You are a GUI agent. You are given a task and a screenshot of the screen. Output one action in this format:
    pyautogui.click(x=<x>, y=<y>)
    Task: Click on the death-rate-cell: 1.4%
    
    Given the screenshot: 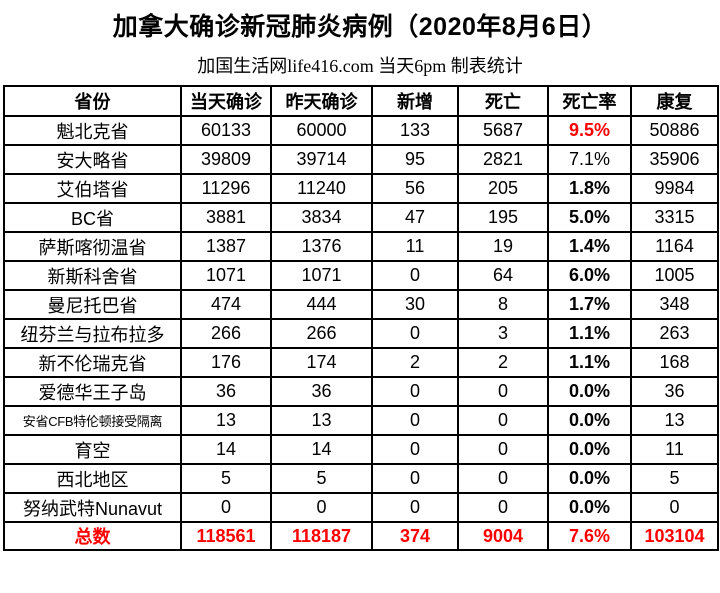 What is the action you would take?
    pyautogui.click(x=589, y=246)
    